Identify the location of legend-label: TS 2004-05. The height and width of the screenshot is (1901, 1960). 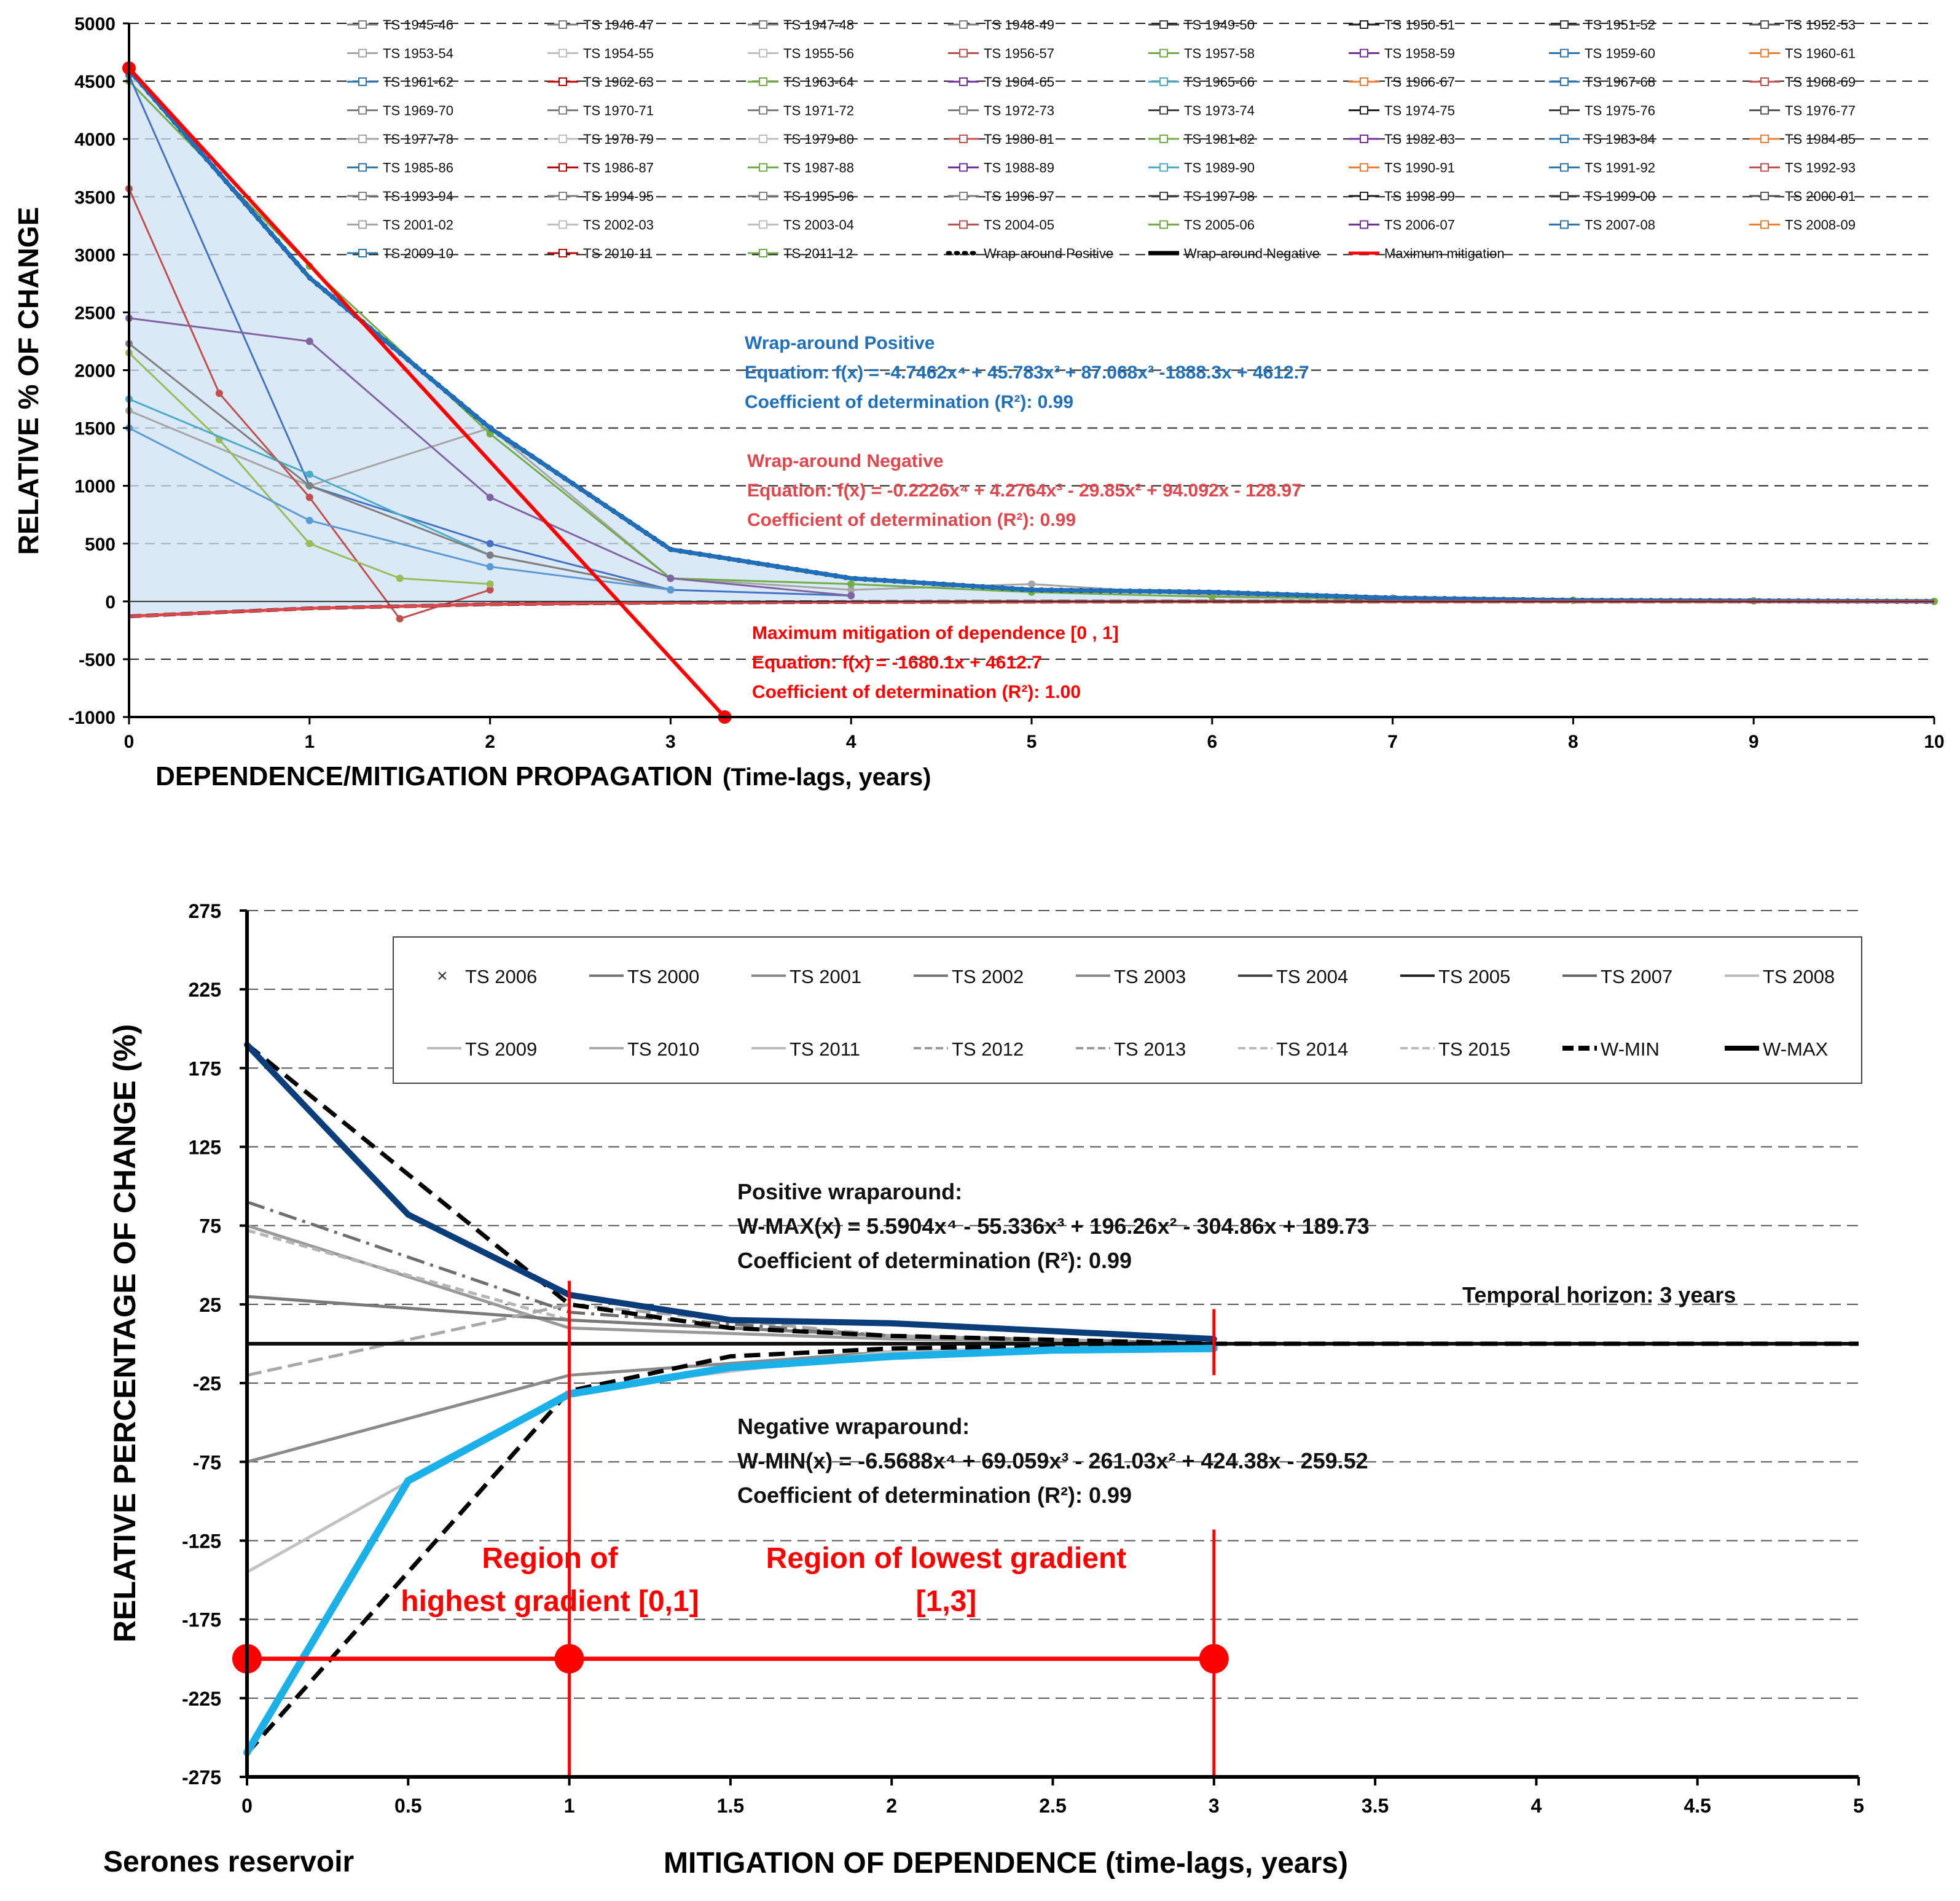
(1019, 226).